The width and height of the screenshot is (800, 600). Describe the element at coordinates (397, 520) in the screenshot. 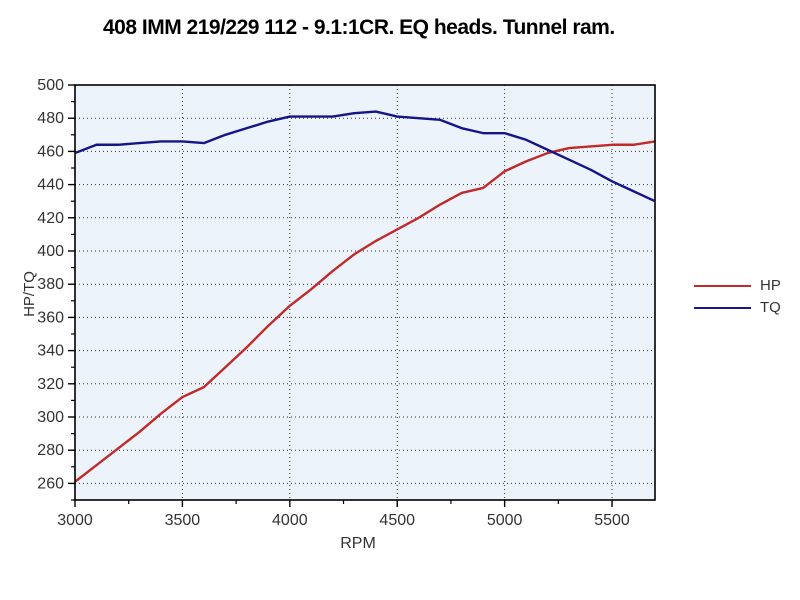

I see `x-tick-label: 4500` at that location.